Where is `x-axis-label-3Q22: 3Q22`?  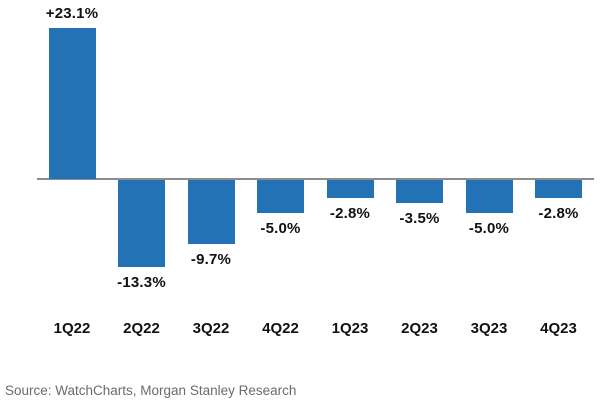
x-axis-label-3Q22: 3Q22 is located at coordinates (211, 328).